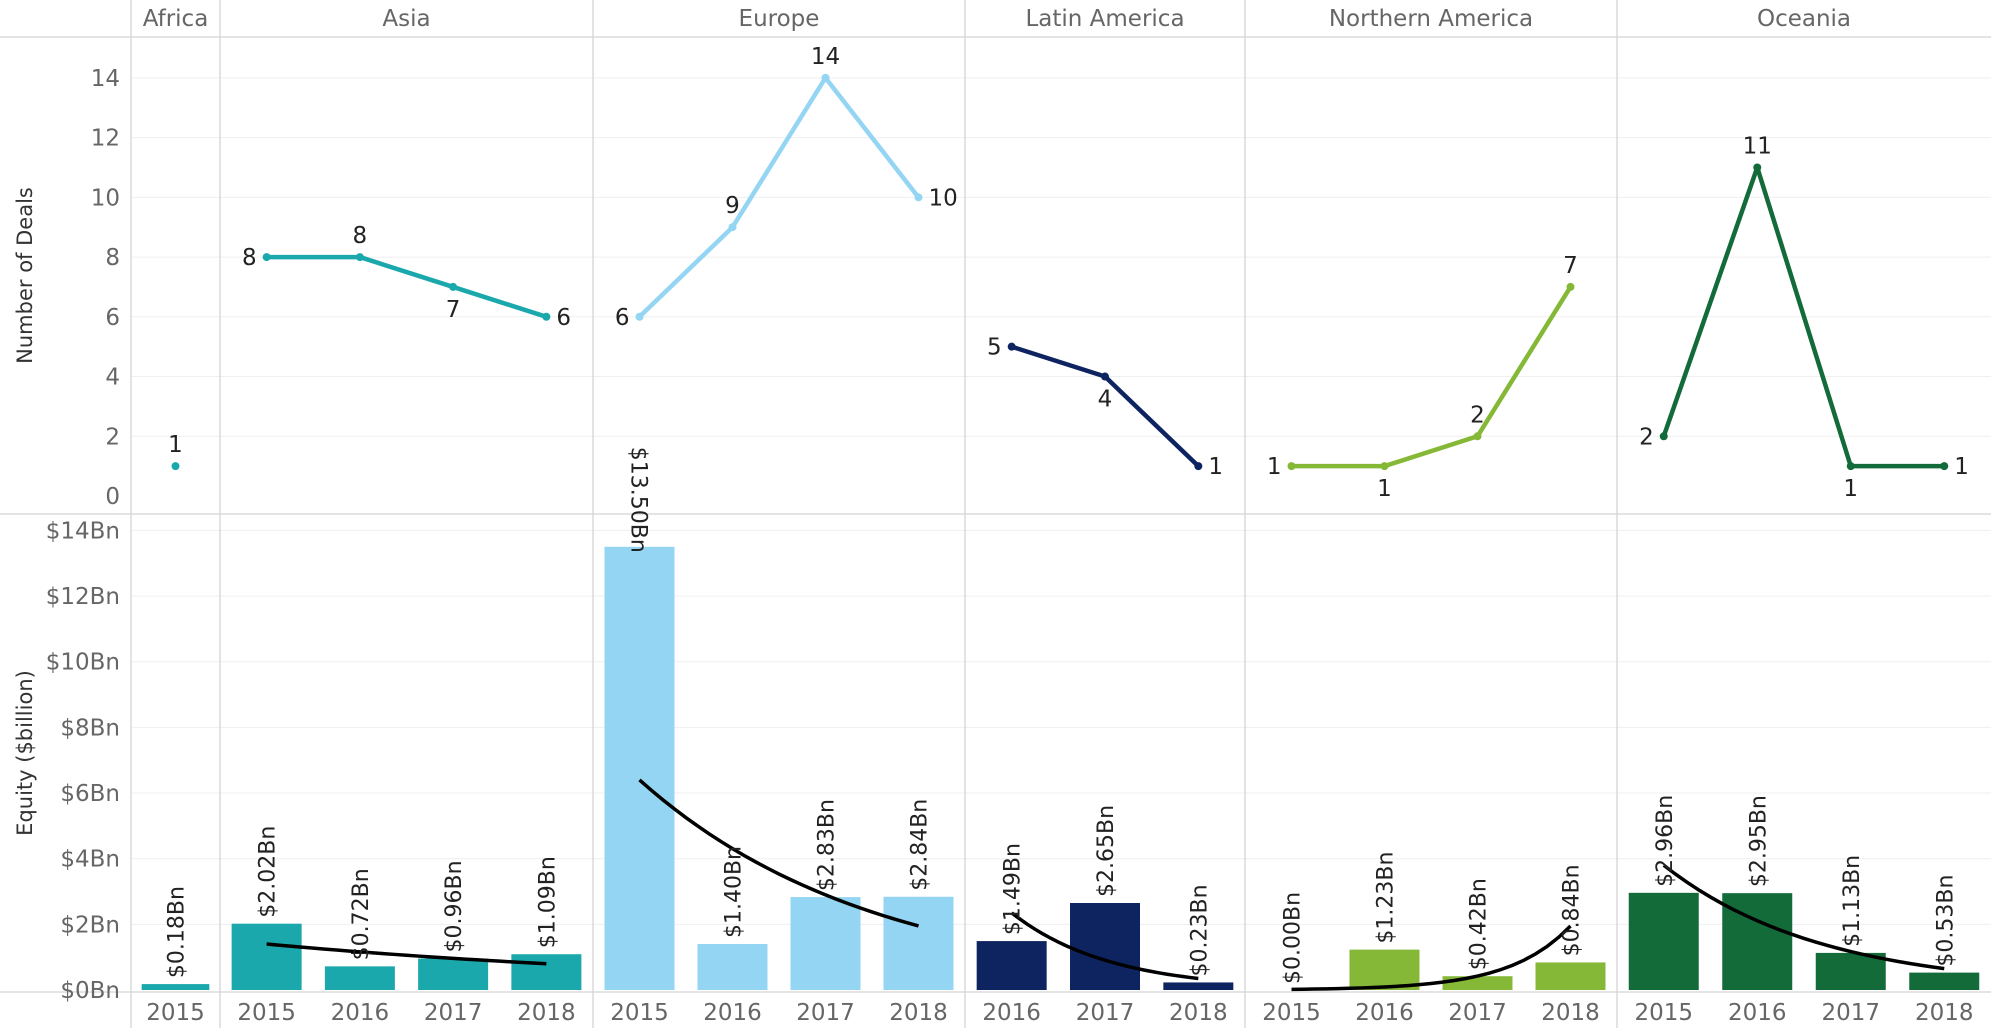 The image size is (1991, 1028). Describe the element at coordinates (406, 19) in the screenshot. I see `region-label-asia: Asia` at that location.